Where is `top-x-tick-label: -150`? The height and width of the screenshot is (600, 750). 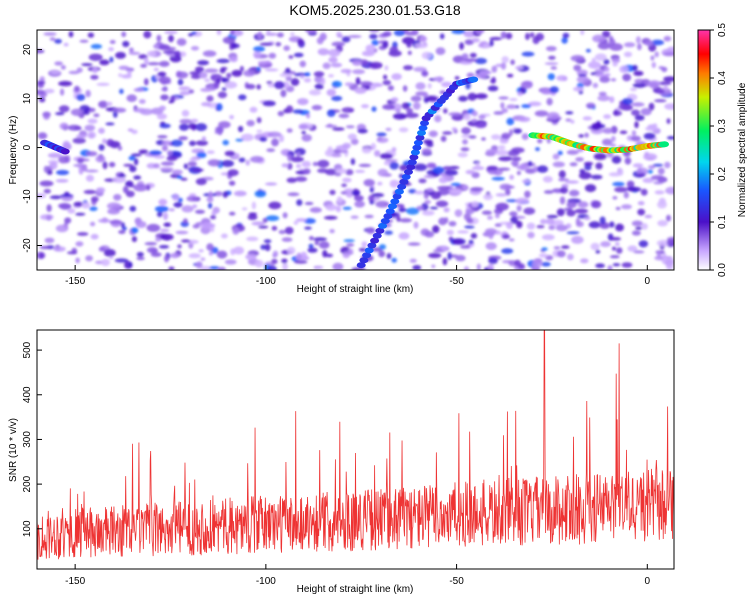 top-x-tick-label: -150 is located at coordinates (75, 281).